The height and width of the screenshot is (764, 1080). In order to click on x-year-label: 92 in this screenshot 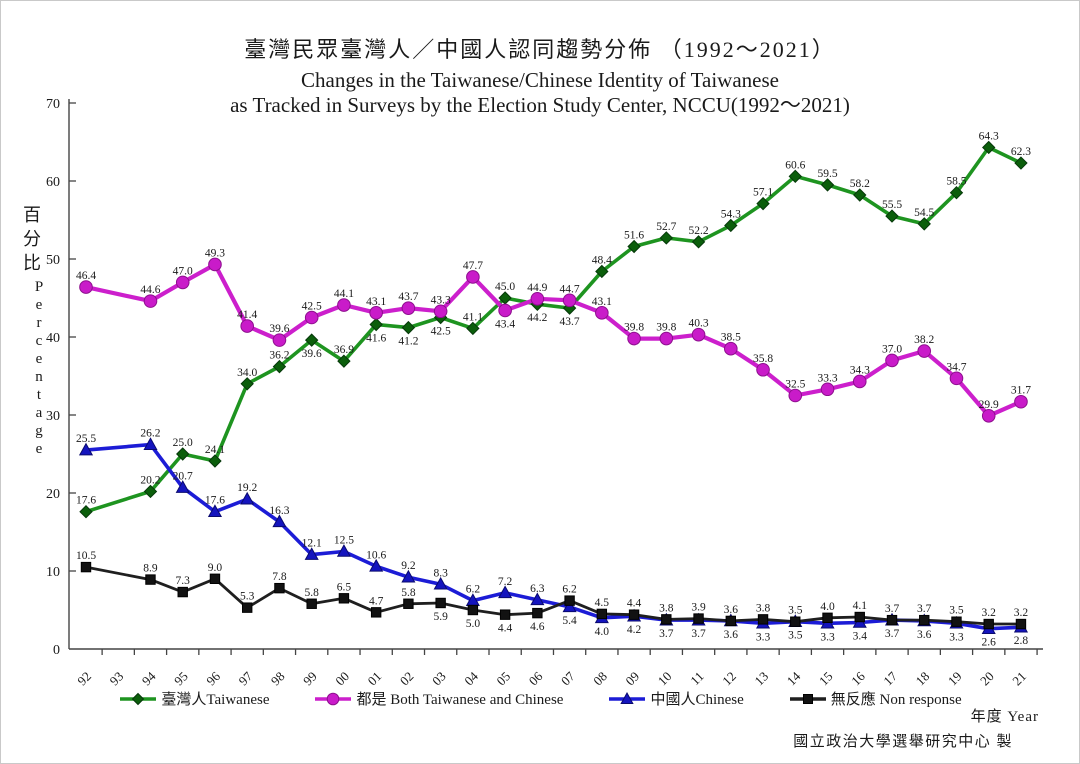, I will do `click(84, 679)`.